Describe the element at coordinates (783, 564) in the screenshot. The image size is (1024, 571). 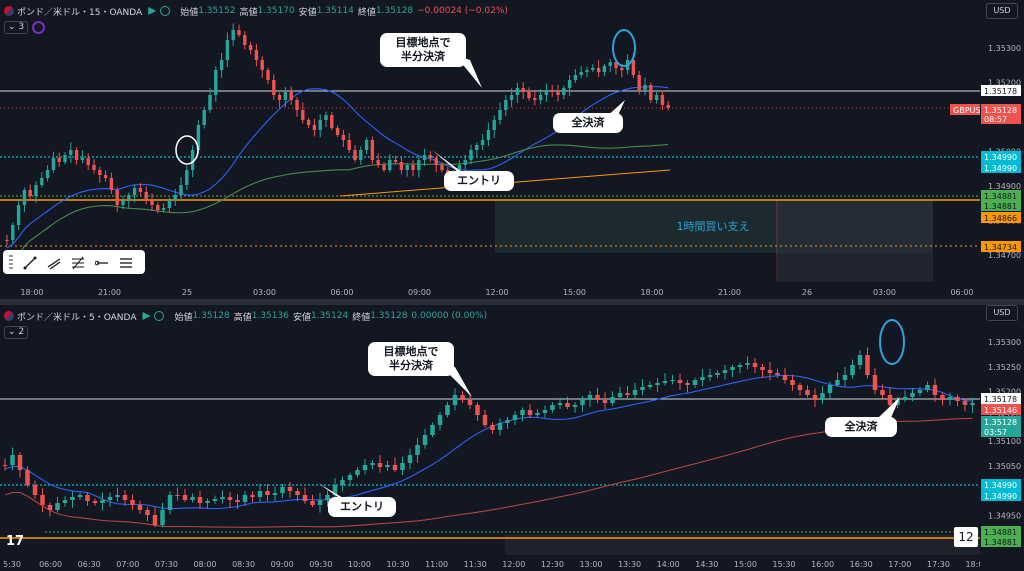
I see `time-axis-label: 15:30` at that location.